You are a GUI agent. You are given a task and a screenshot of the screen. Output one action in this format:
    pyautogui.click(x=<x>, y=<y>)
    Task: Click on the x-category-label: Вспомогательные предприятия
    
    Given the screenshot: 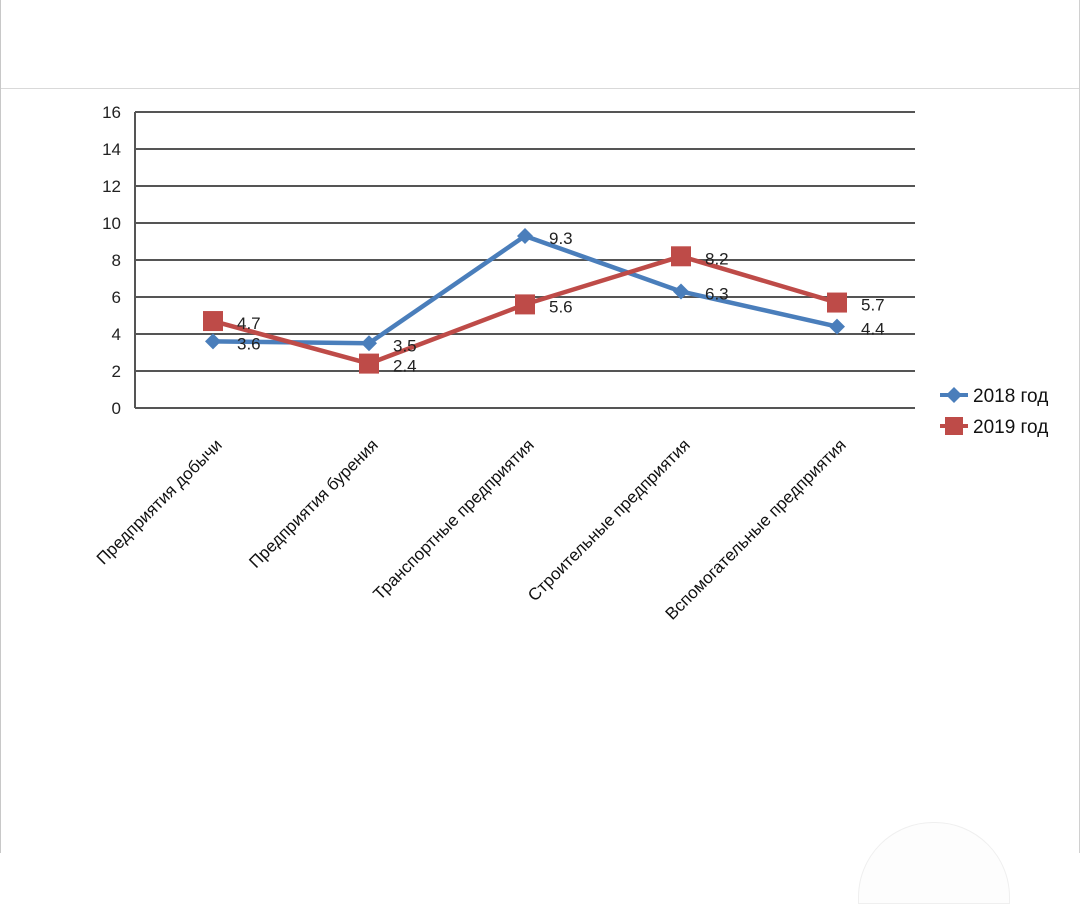 What is the action you would take?
    pyautogui.click(x=756, y=529)
    